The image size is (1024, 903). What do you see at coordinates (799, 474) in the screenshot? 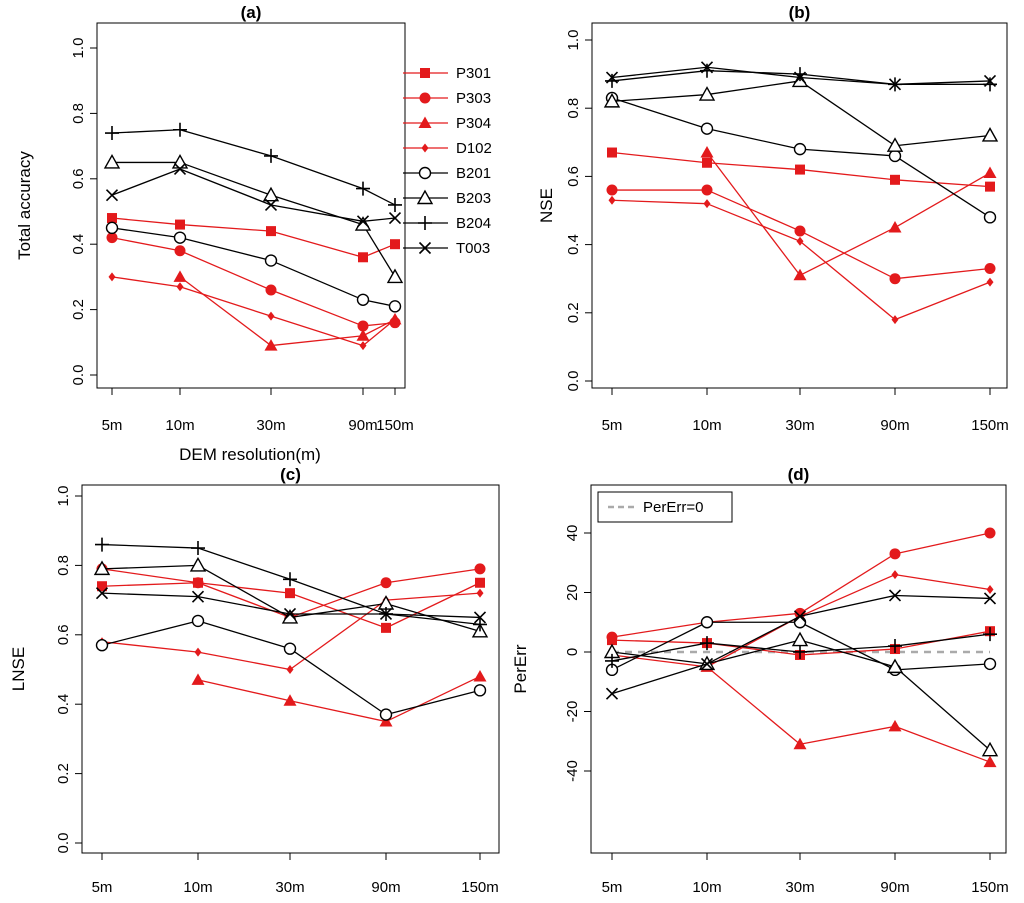
I see `panel-title: (d)` at bounding box center [799, 474].